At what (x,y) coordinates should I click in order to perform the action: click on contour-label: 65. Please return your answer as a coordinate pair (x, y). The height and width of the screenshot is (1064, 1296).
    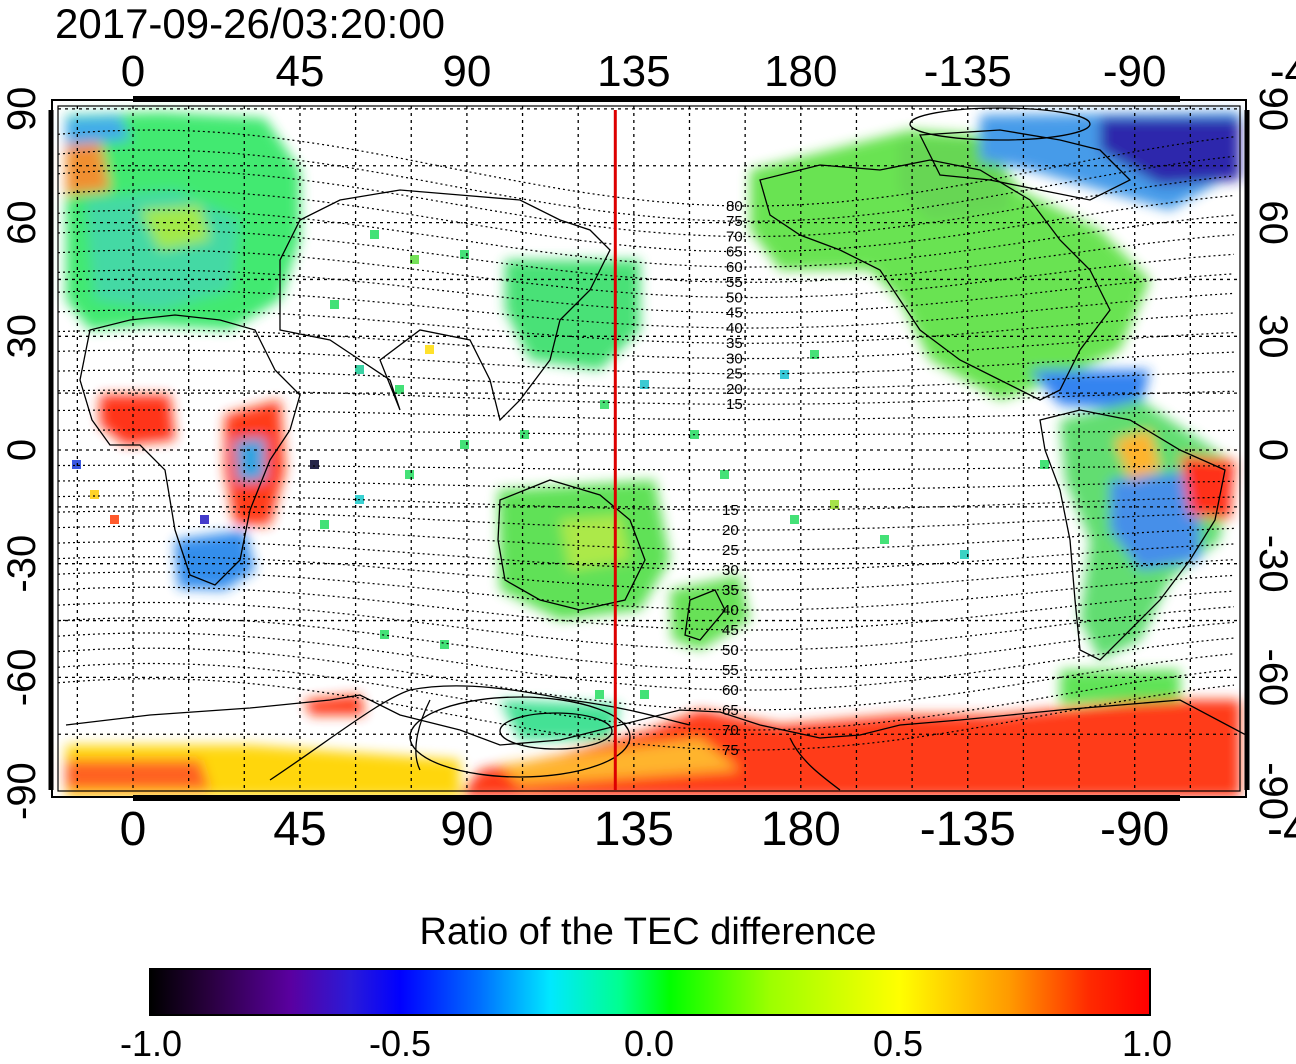
    Looking at the image, I should click on (730, 710).